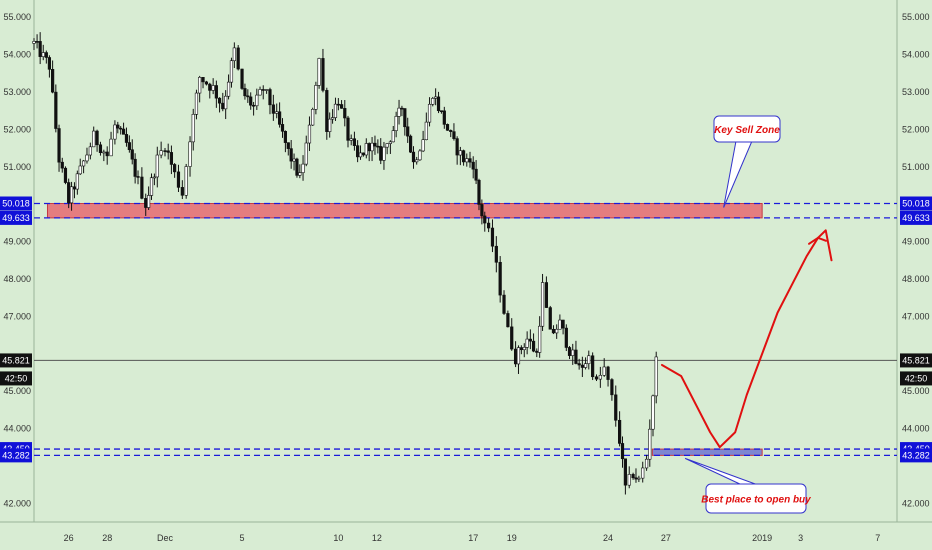  I want to click on y-tick-label-right: 42.000, so click(916, 503).